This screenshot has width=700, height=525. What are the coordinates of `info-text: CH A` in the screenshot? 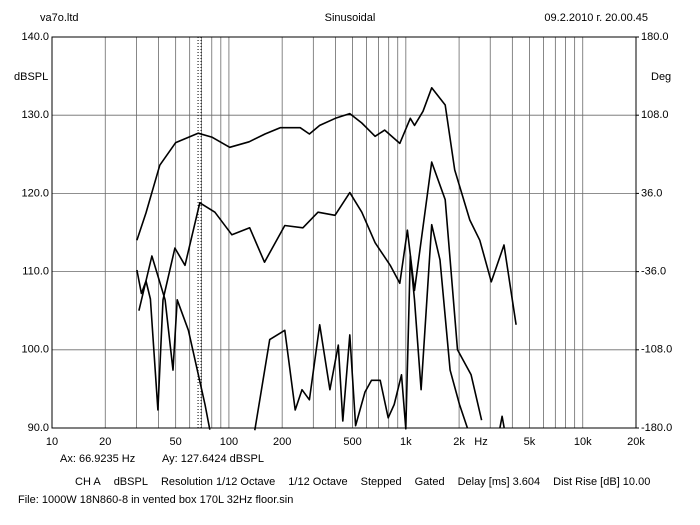 It's located at (88, 482).